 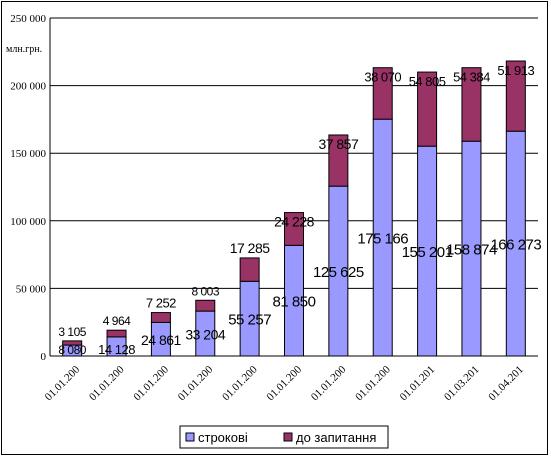 What do you see at coordinates (427, 81) in the screenshot?
I see `data-label-do-zapytannia: 54 805` at bounding box center [427, 81].